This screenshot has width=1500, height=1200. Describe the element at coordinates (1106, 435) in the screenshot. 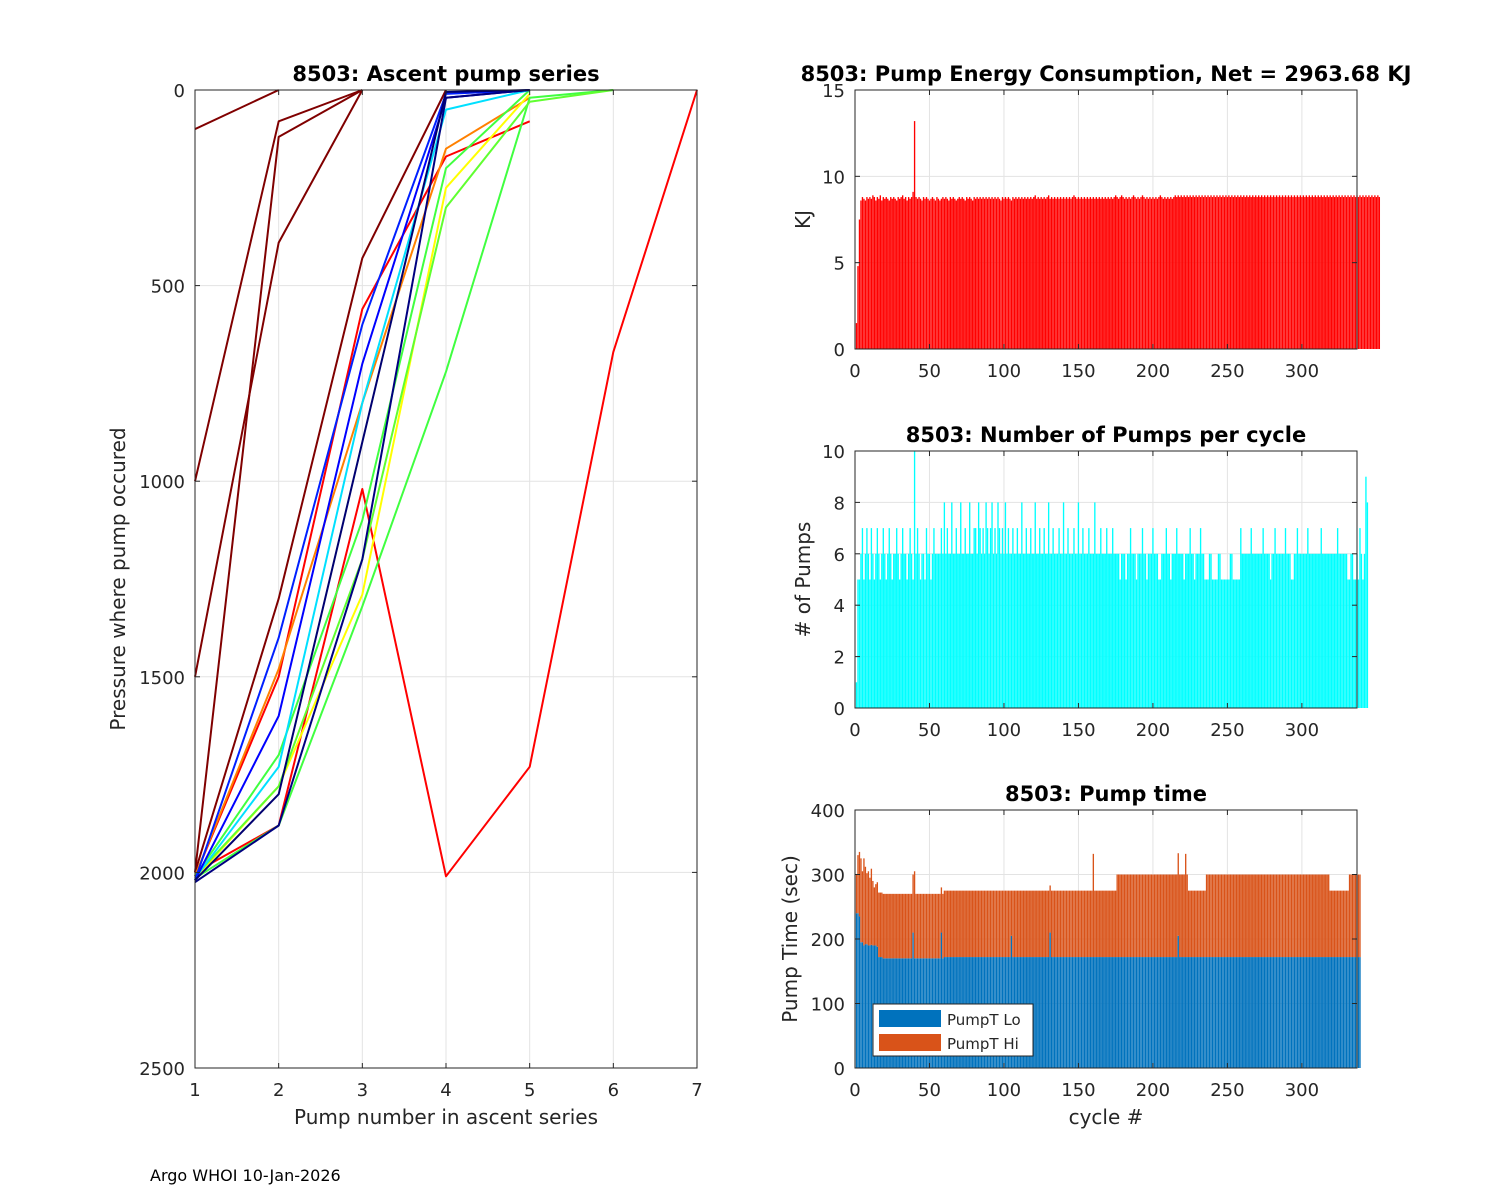

I see `chart-title: 8503: Number of Pumps per cycle` at that location.